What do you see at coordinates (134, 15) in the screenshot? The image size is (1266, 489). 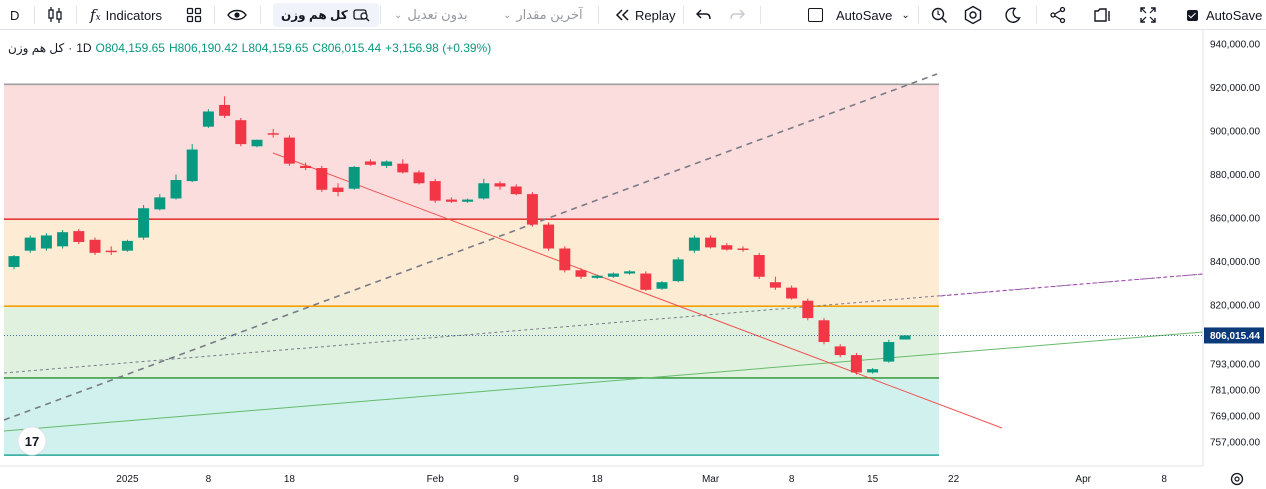 I see `indicators-label: Indicators` at bounding box center [134, 15].